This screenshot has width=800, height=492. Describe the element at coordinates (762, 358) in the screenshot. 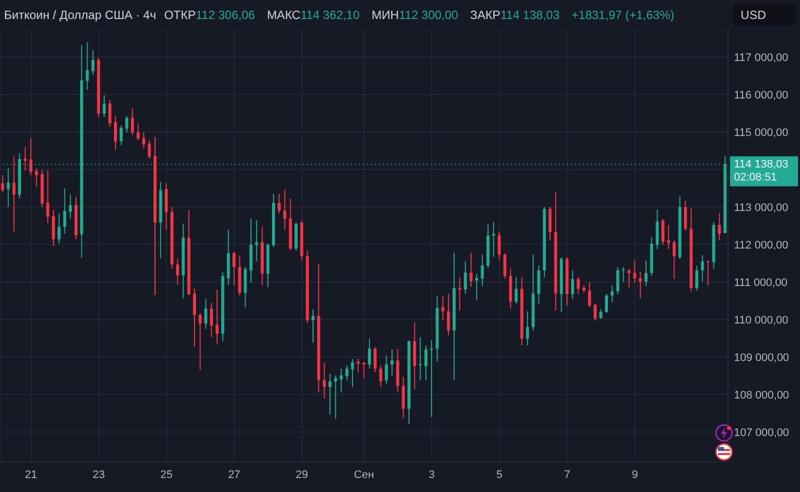

I see `y-tick-label: 109 000,00` at that location.